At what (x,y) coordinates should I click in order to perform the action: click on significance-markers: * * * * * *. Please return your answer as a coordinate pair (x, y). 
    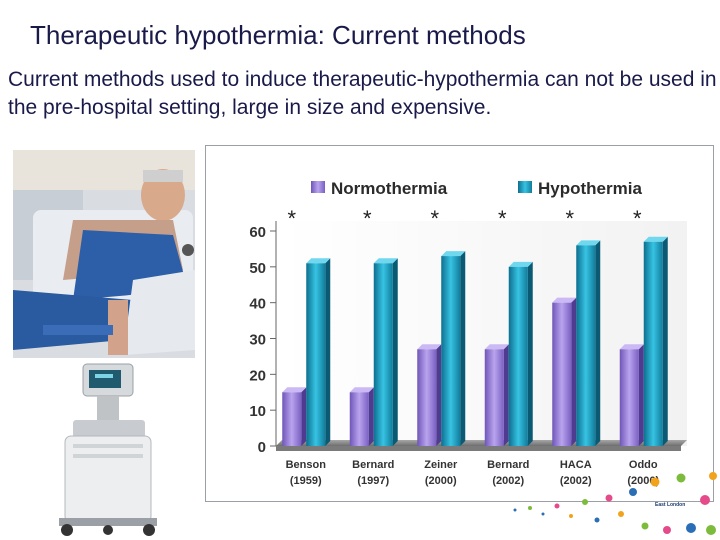
    Looking at the image, I should click on (464, 218).